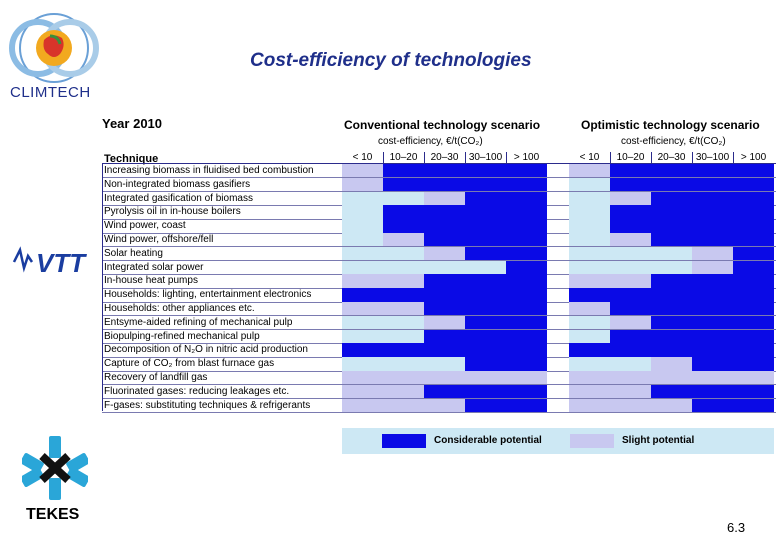  What do you see at coordinates (133, 253) in the screenshot?
I see `technique-label: Solar heating` at bounding box center [133, 253].